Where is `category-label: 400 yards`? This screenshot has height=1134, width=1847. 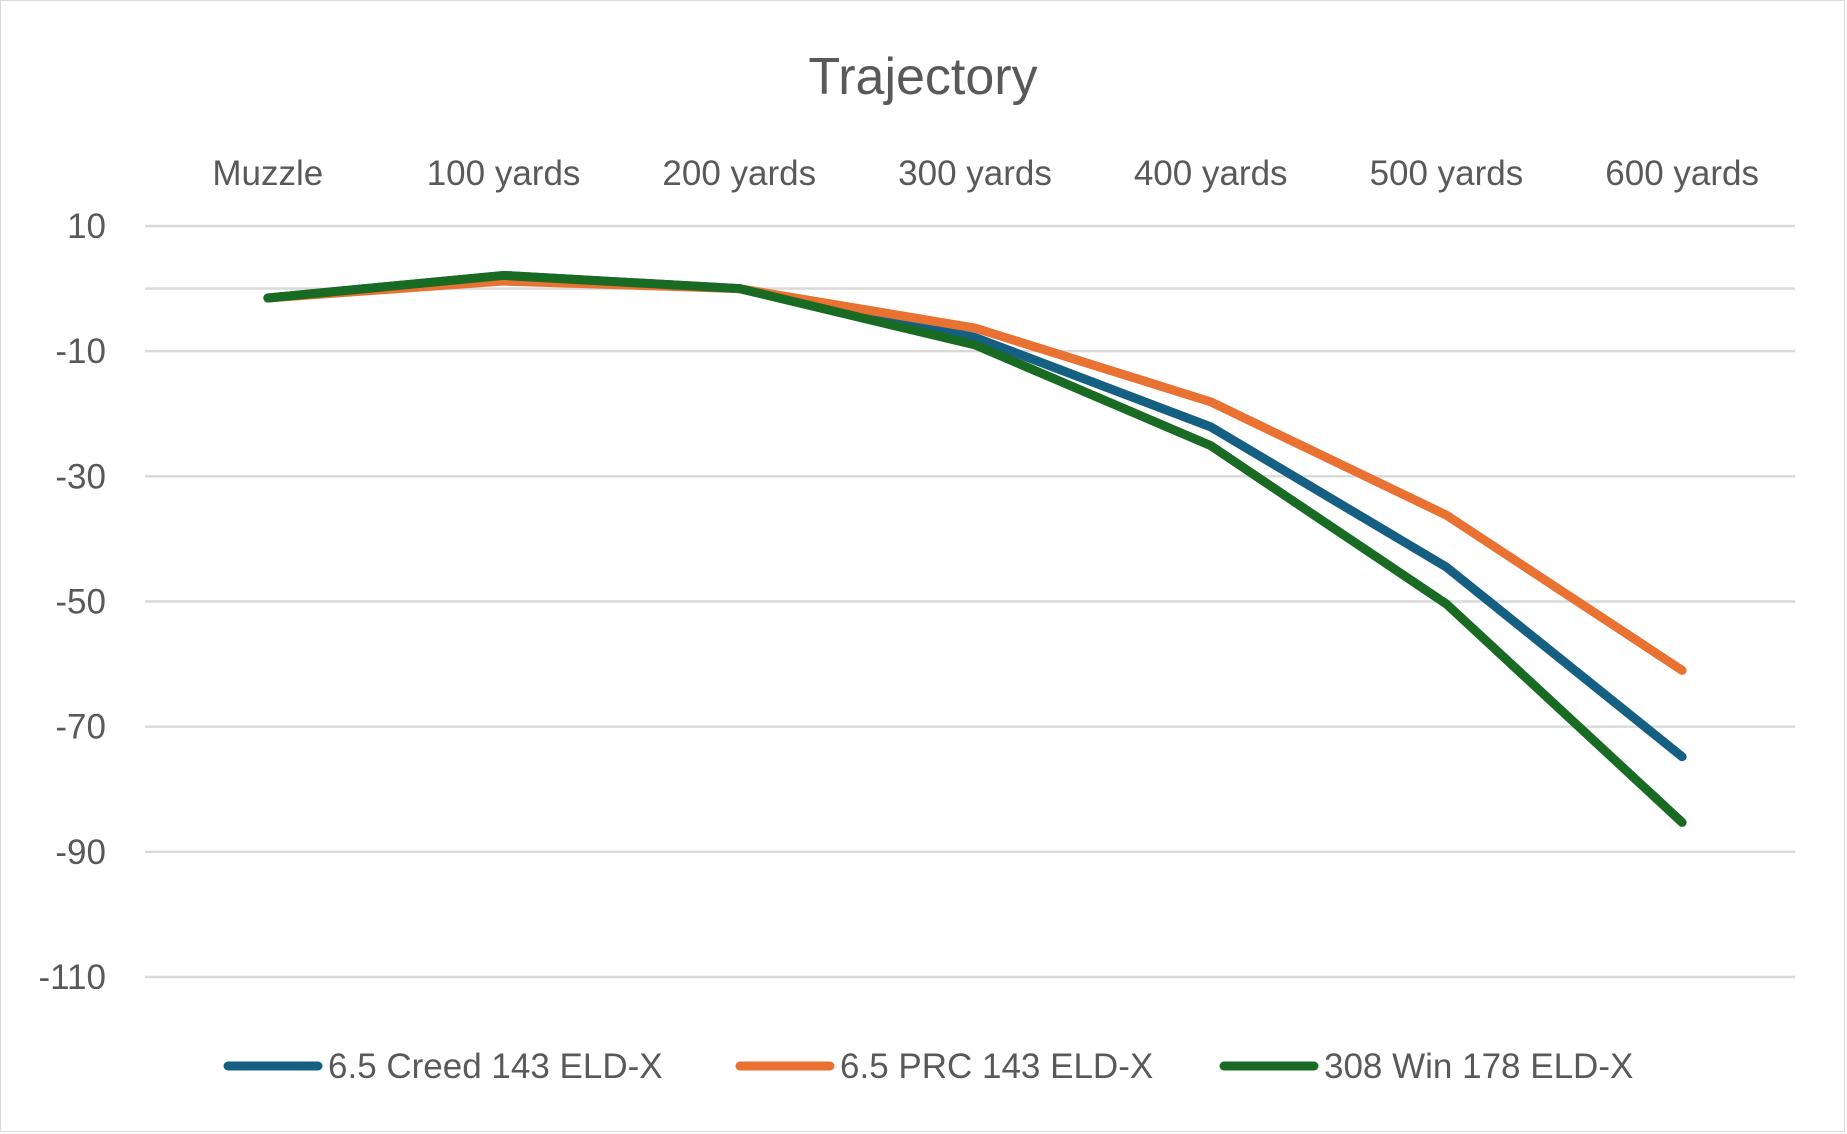
category-label: 400 yards is located at coordinates (1211, 173).